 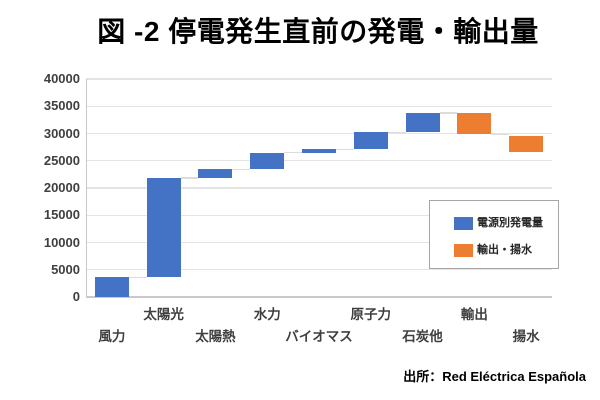 I want to click on source-note: 出所：Red Eléctrica Española, so click(x=494, y=376).